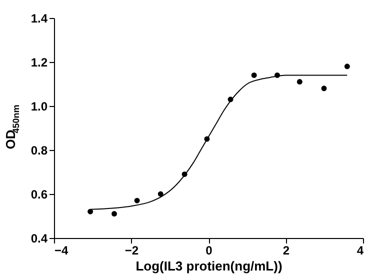 The width and height of the screenshot is (386, 278). I want to click on y-tick-label: 1.4, so click(39, 19).